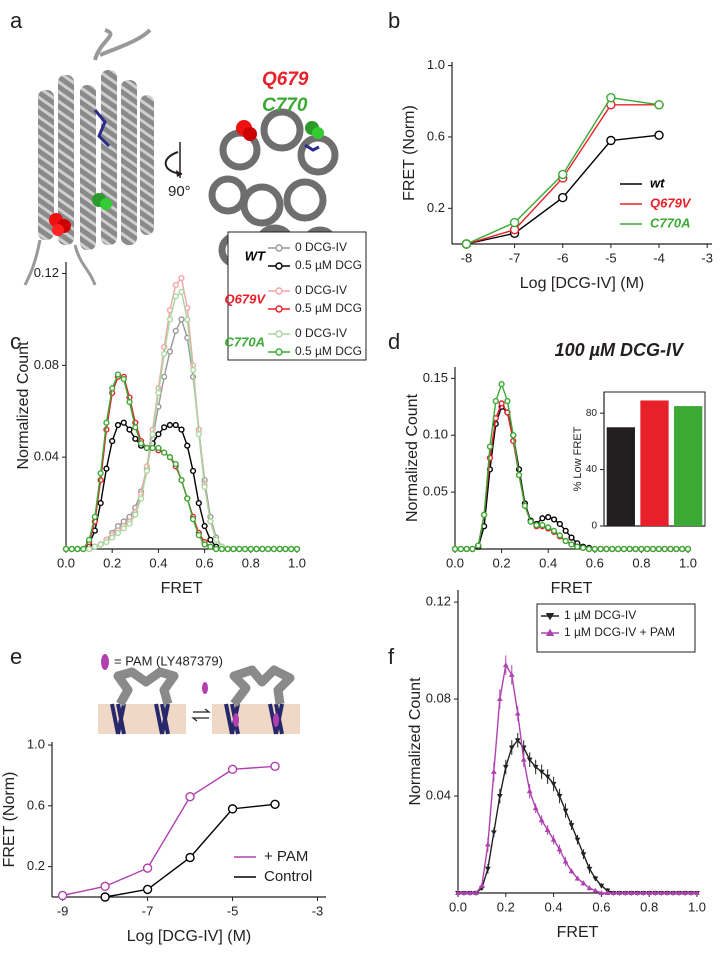 The image size is (726, 958). Describe the element at coordinates (245, 341) in the screenshot. I see `legend-group: C770A` at that location.